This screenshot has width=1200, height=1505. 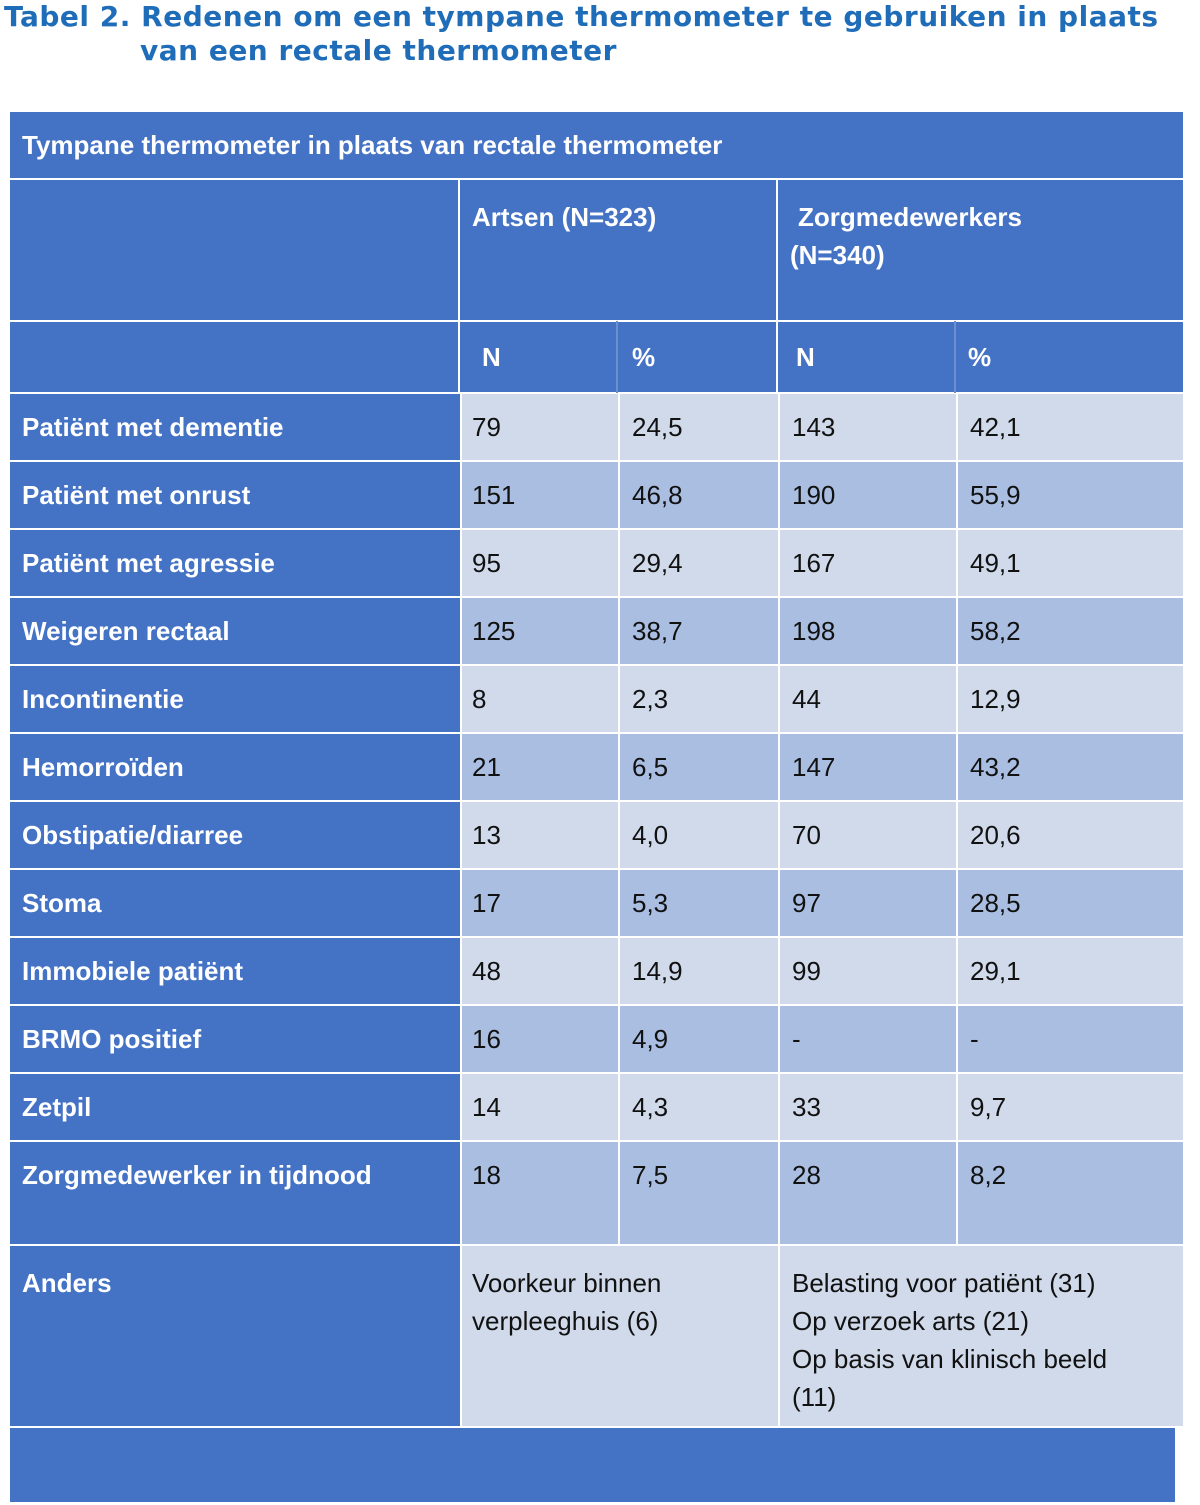 I want to click on cell-n-artsen: 14, so click(x=541, y=1107).